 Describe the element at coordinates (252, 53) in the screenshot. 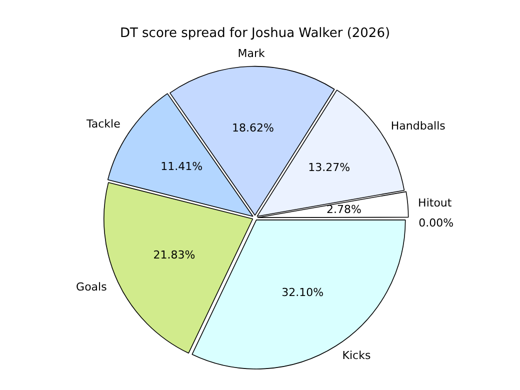

I see `slice-label: Mark` at that location.